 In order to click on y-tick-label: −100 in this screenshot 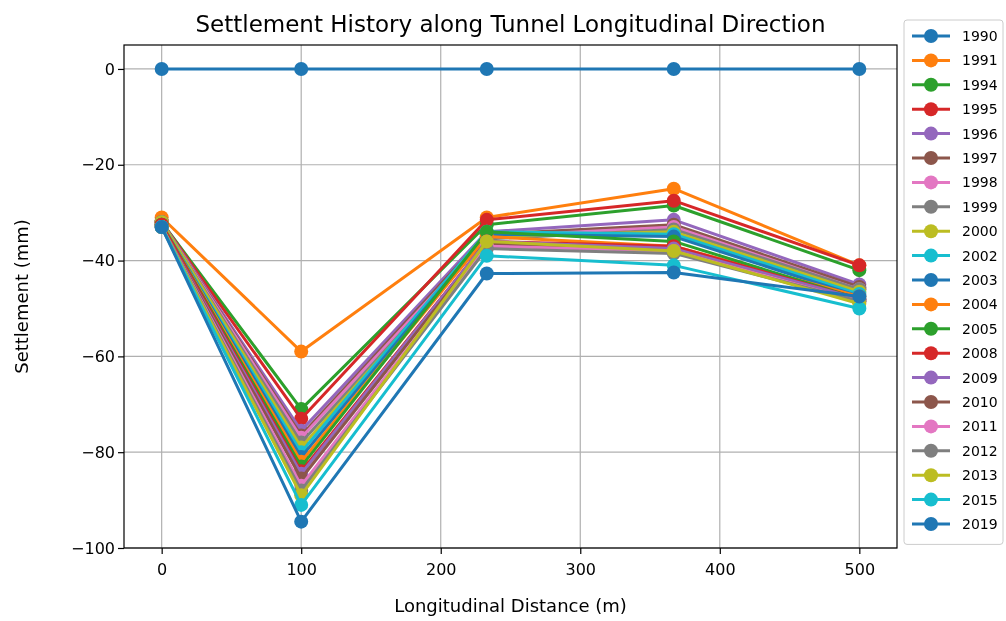, I will do `click(93, 548)`.